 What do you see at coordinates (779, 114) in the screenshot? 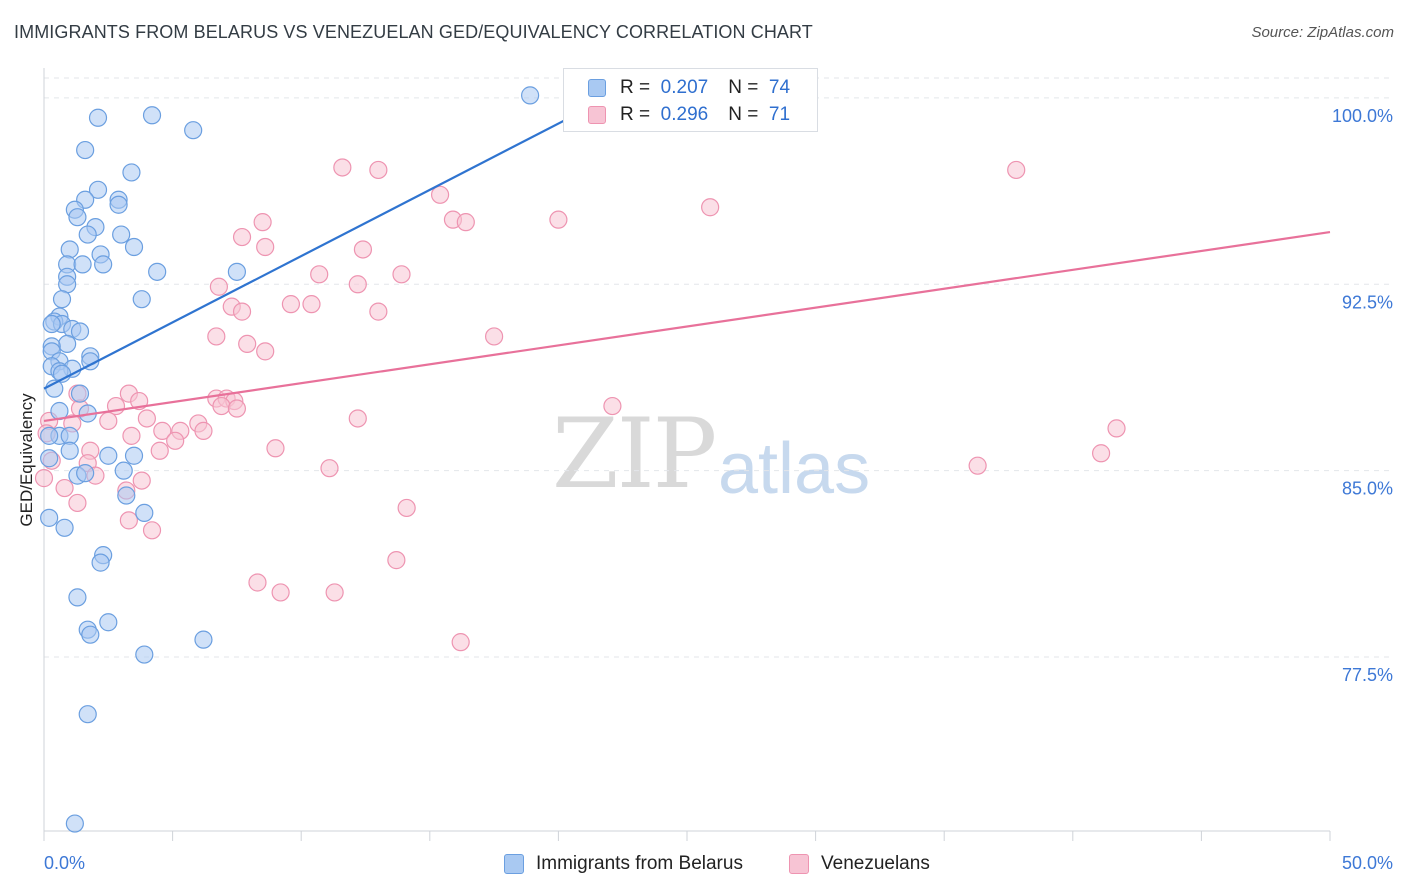
I see `legend-n-value: 71` at bounding box center [779, 114].